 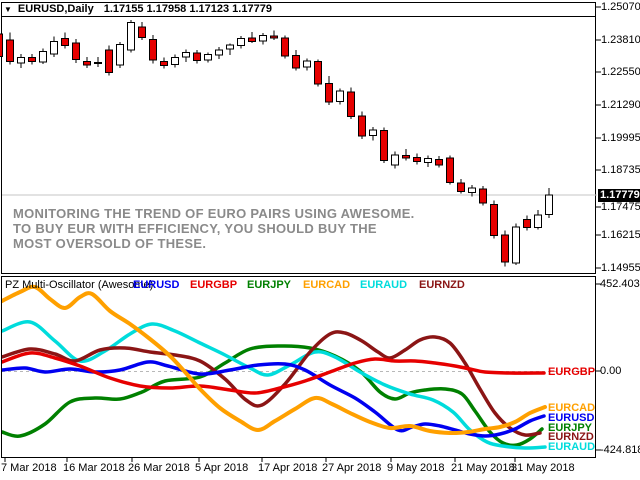 I want to click on title-separator, so click(x=298, y=16).